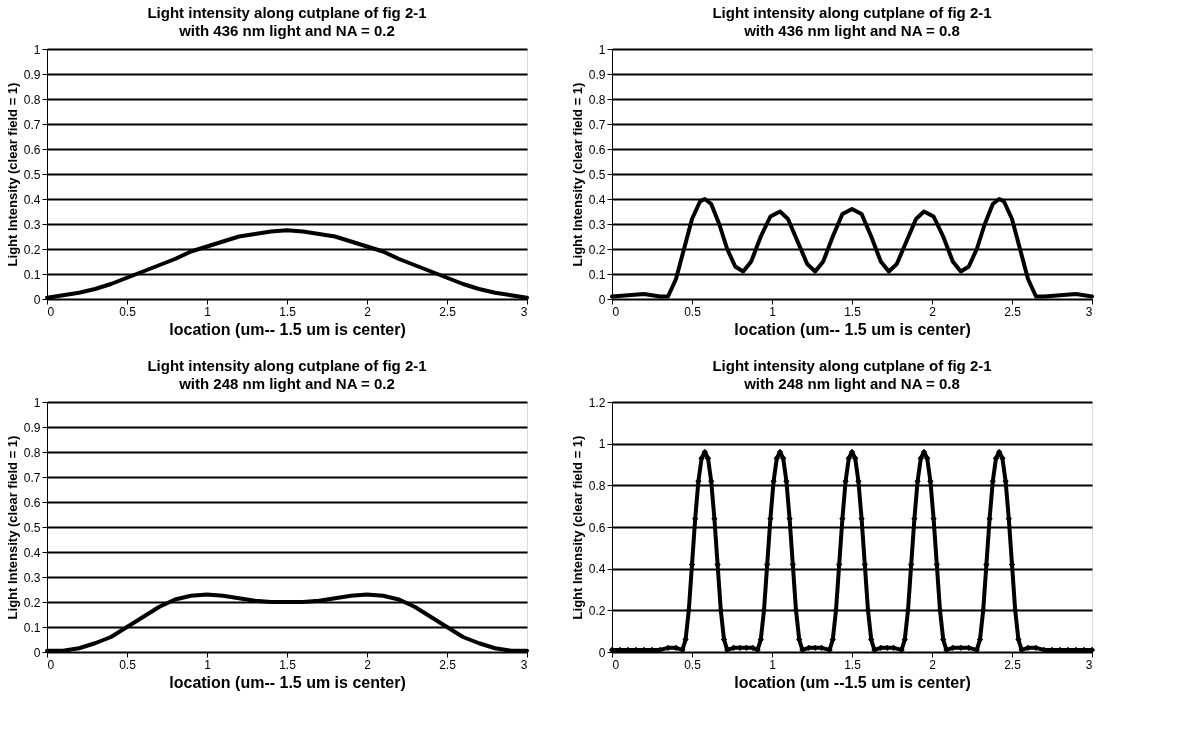  Describe the element at coordinates (597, 402) in the screenshot. I see `y-tick-label: 1.2` at that location.